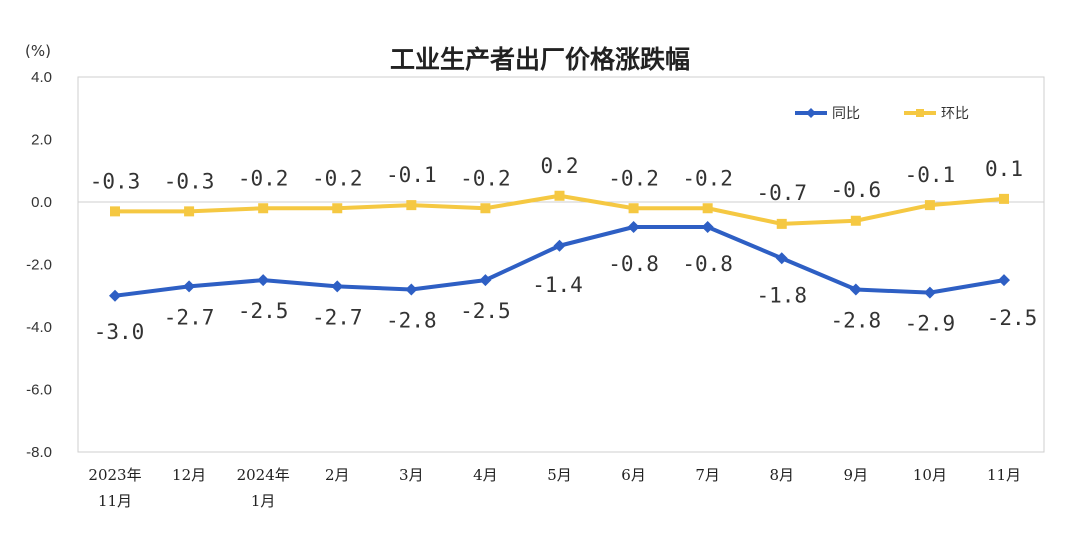 This screenshot has height=535, width=1080. I want to click on data-label-mom: -0.7, so click(781, 193).